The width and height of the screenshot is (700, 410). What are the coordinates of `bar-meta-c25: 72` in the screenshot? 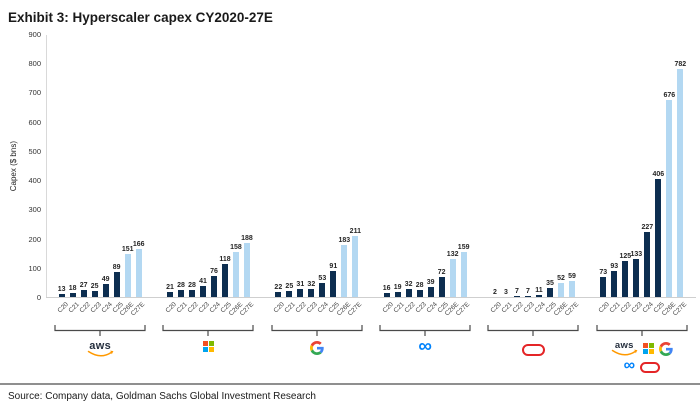 It's located at (442, 283).